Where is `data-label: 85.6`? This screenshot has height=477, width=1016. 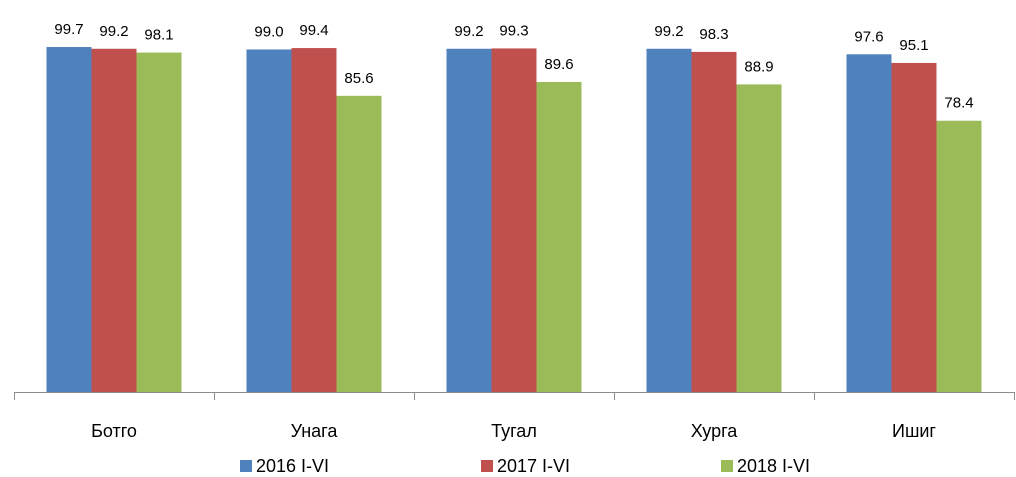
data-label: 85.6 is located at coordinates (358, 78).